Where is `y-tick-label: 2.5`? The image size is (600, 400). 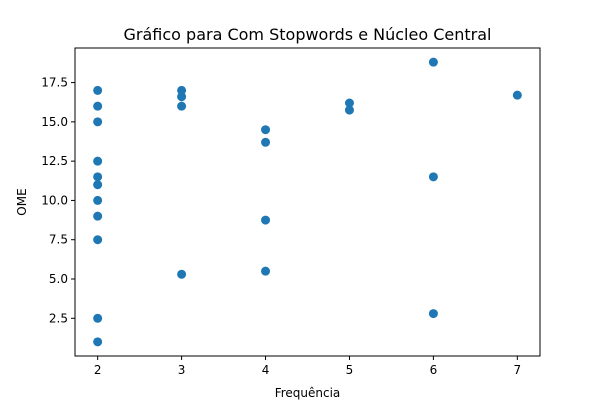 y-tick-label: 2.5 is located at coordinates (58, 318).